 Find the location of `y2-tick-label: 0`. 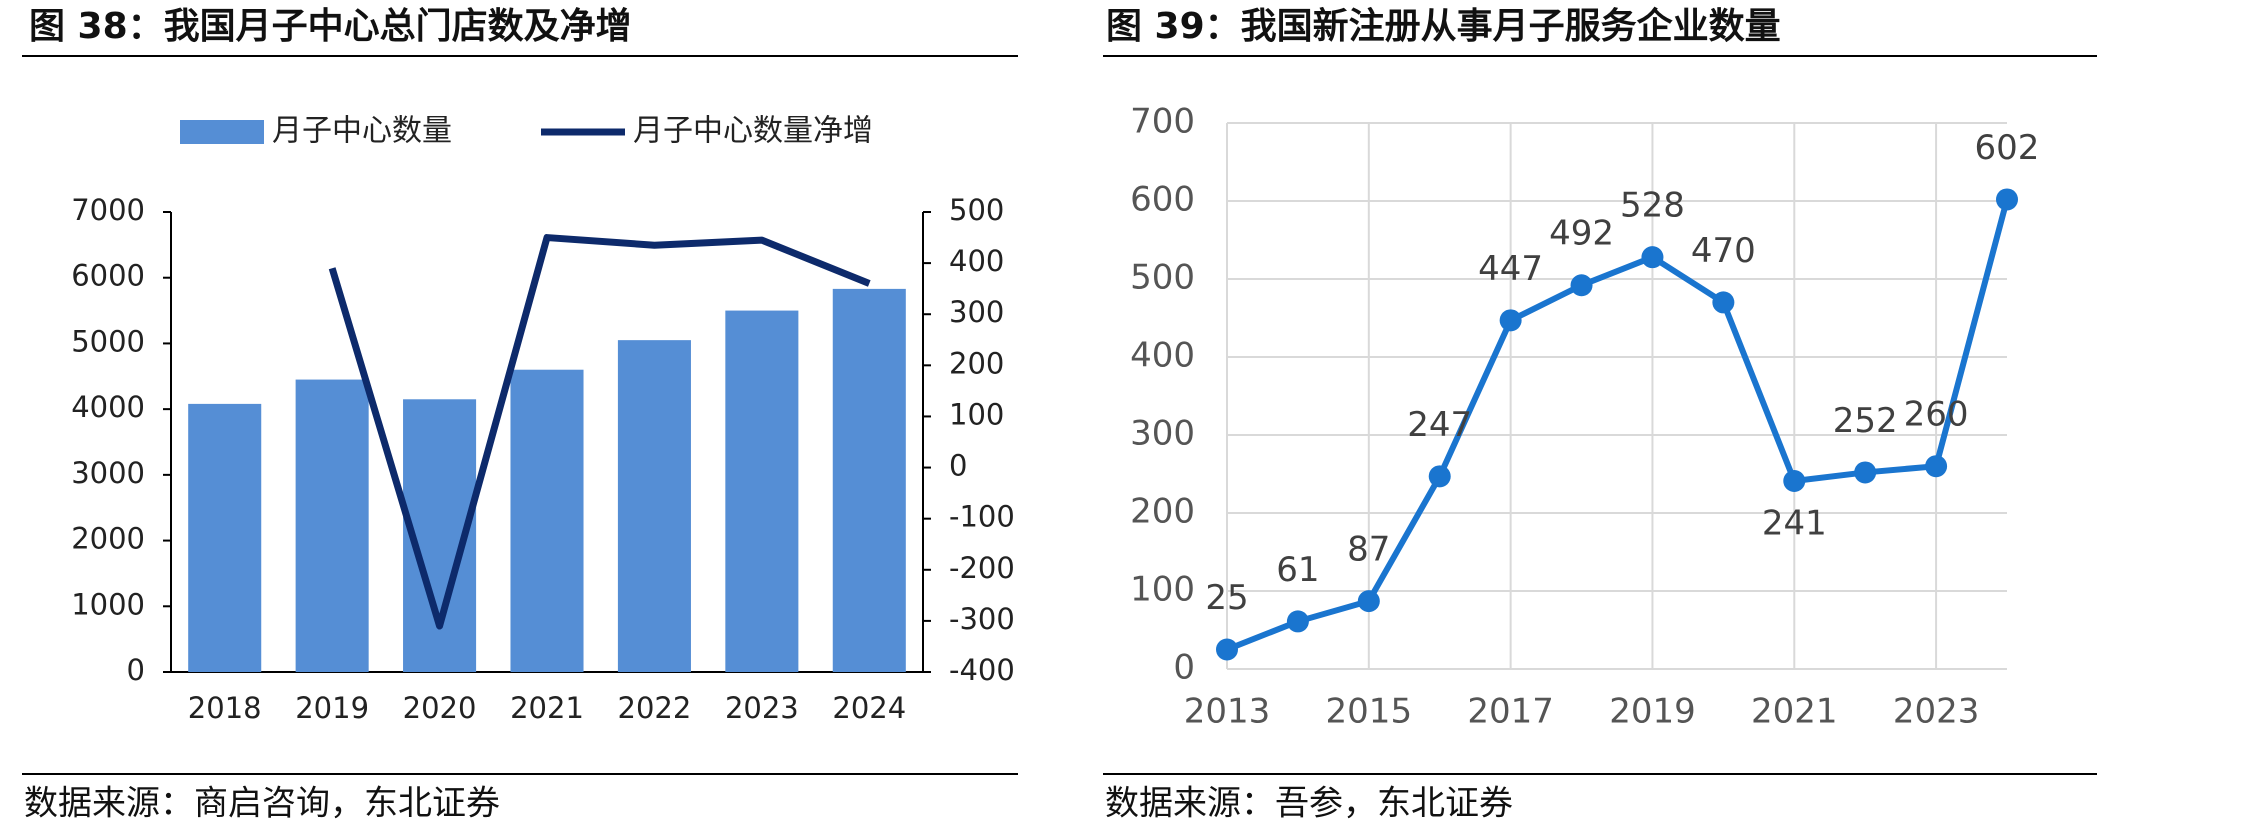

y2-tick-label: 0 is located at coordinates (958, 466).